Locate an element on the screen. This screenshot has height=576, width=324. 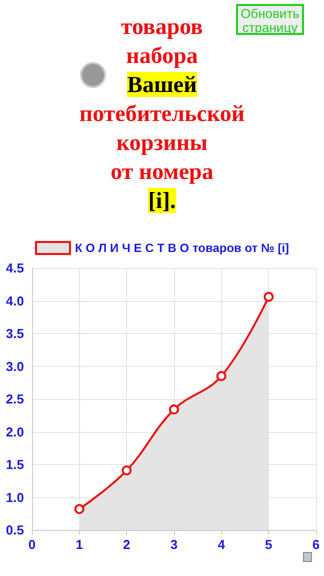
y-tick-label: 1.0 is located at coordinates (15, 497).